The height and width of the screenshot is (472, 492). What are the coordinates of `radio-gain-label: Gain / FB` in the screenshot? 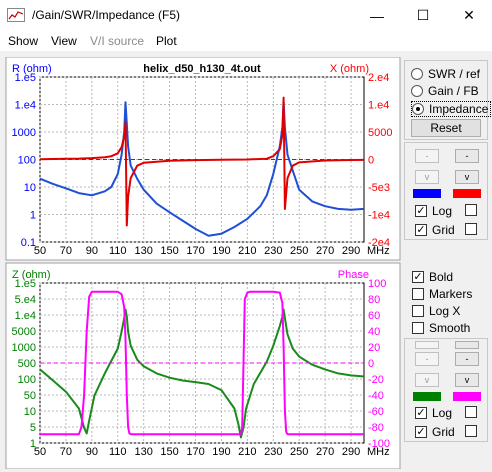 It's located at (453, 91).